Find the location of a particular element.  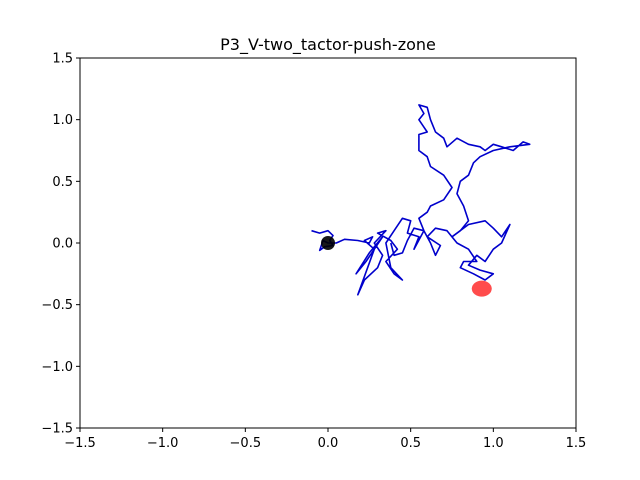

y-tick-label: 0.5 is located at coordinates (62, 182).